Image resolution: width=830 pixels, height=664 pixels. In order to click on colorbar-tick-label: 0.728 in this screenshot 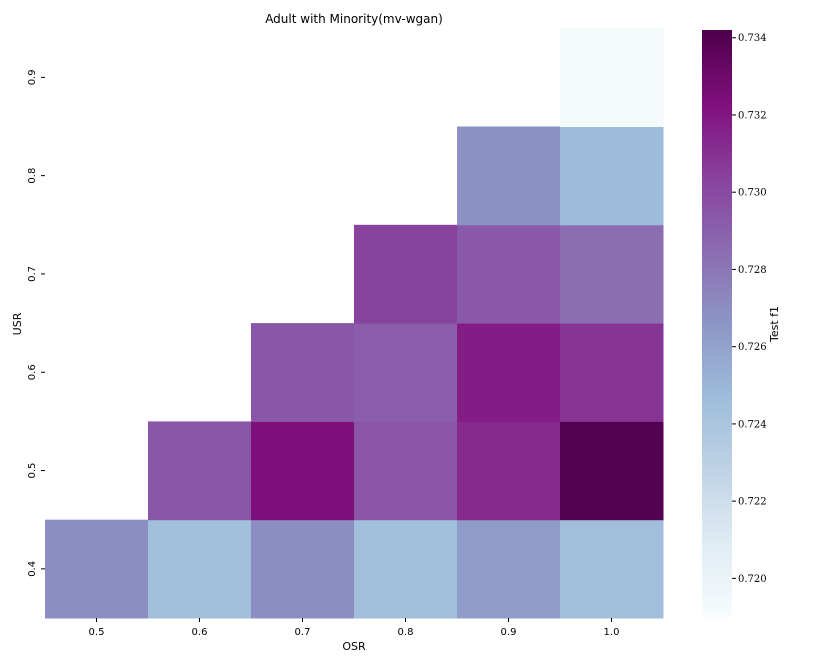, I will do `click(752, 270)`.